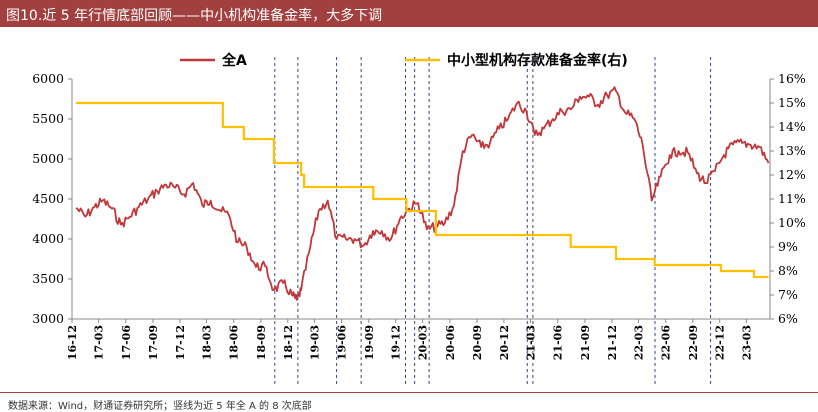 This screenshot has width=818, height=412. What do you see at coordinates (342, 343) in the screenshot?
I see `x-tick-label: 19-06` at bounding box center [342, 343].